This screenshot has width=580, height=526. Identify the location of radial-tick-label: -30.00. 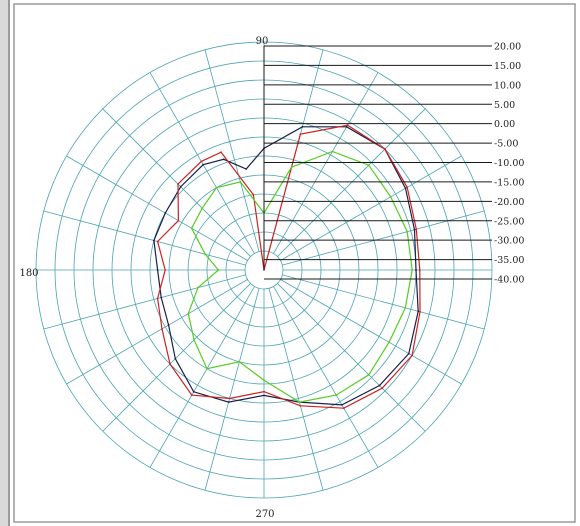
(509, 241).